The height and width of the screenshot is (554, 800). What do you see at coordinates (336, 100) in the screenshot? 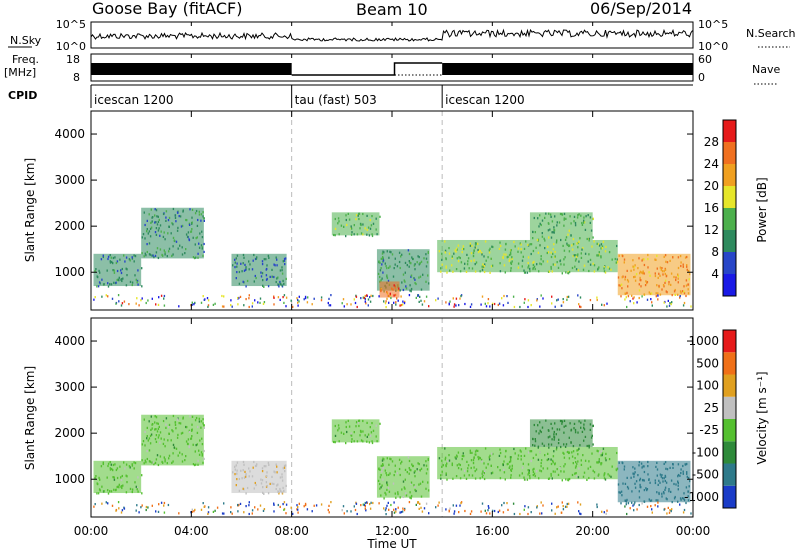
I see `cpid-mode-label: tau (fast) 503` at bounding box center [336, 100].